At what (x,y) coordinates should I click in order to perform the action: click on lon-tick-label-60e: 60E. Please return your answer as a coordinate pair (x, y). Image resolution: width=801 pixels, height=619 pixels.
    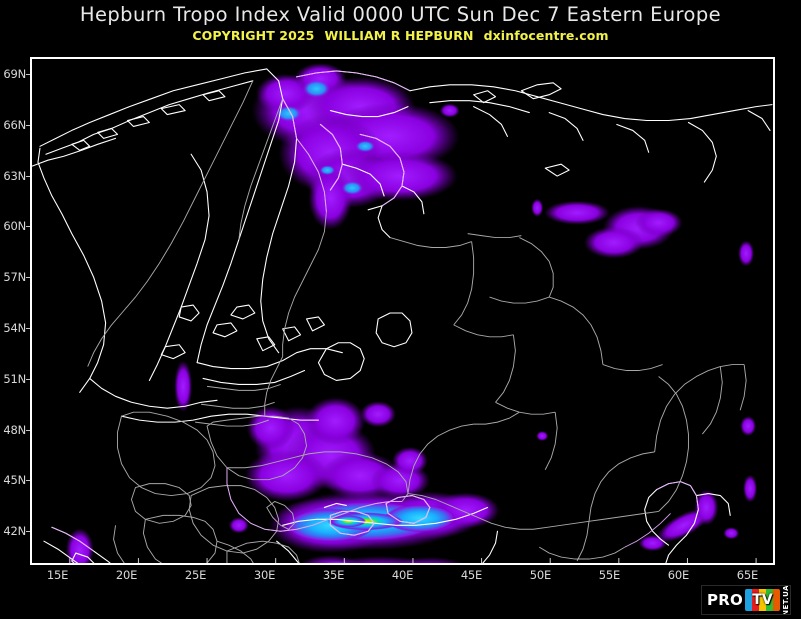
    Looking at the image, I should click on (678, 575).